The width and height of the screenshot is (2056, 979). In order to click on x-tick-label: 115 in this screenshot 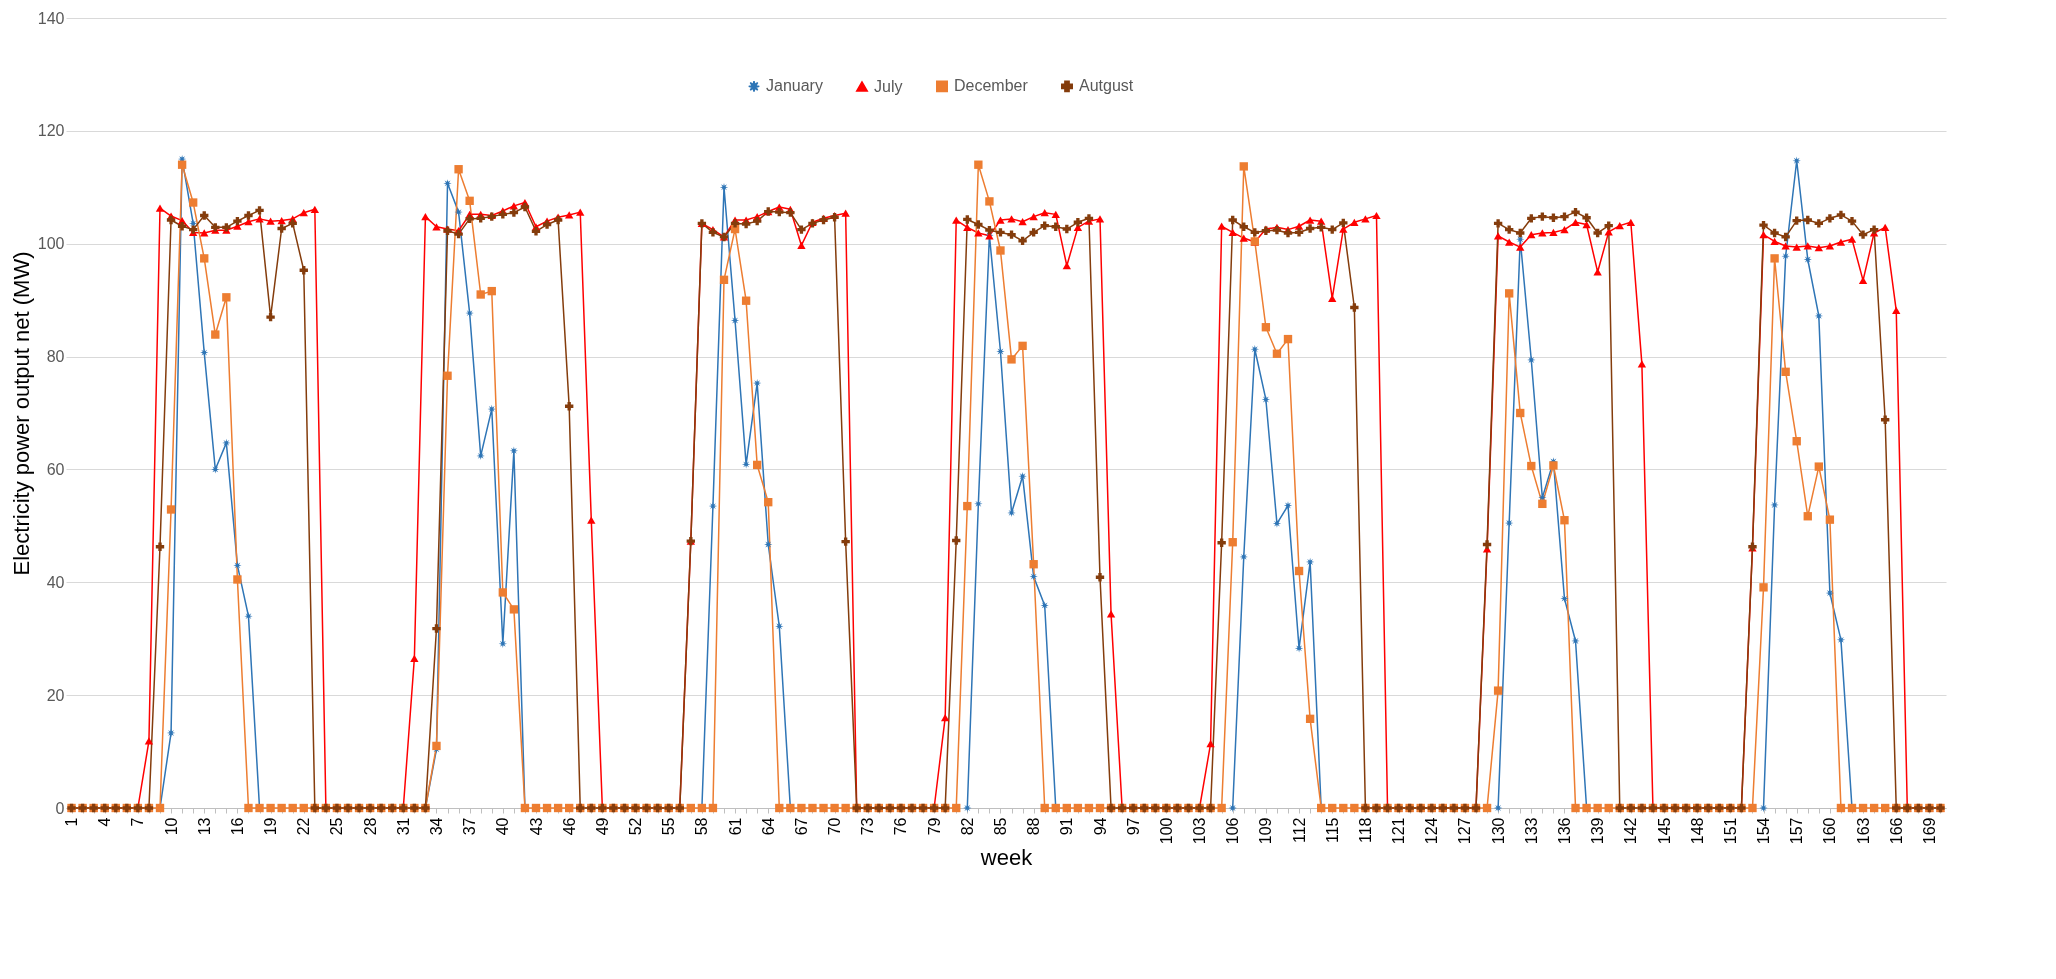, I will do `click(1332, 830)`.